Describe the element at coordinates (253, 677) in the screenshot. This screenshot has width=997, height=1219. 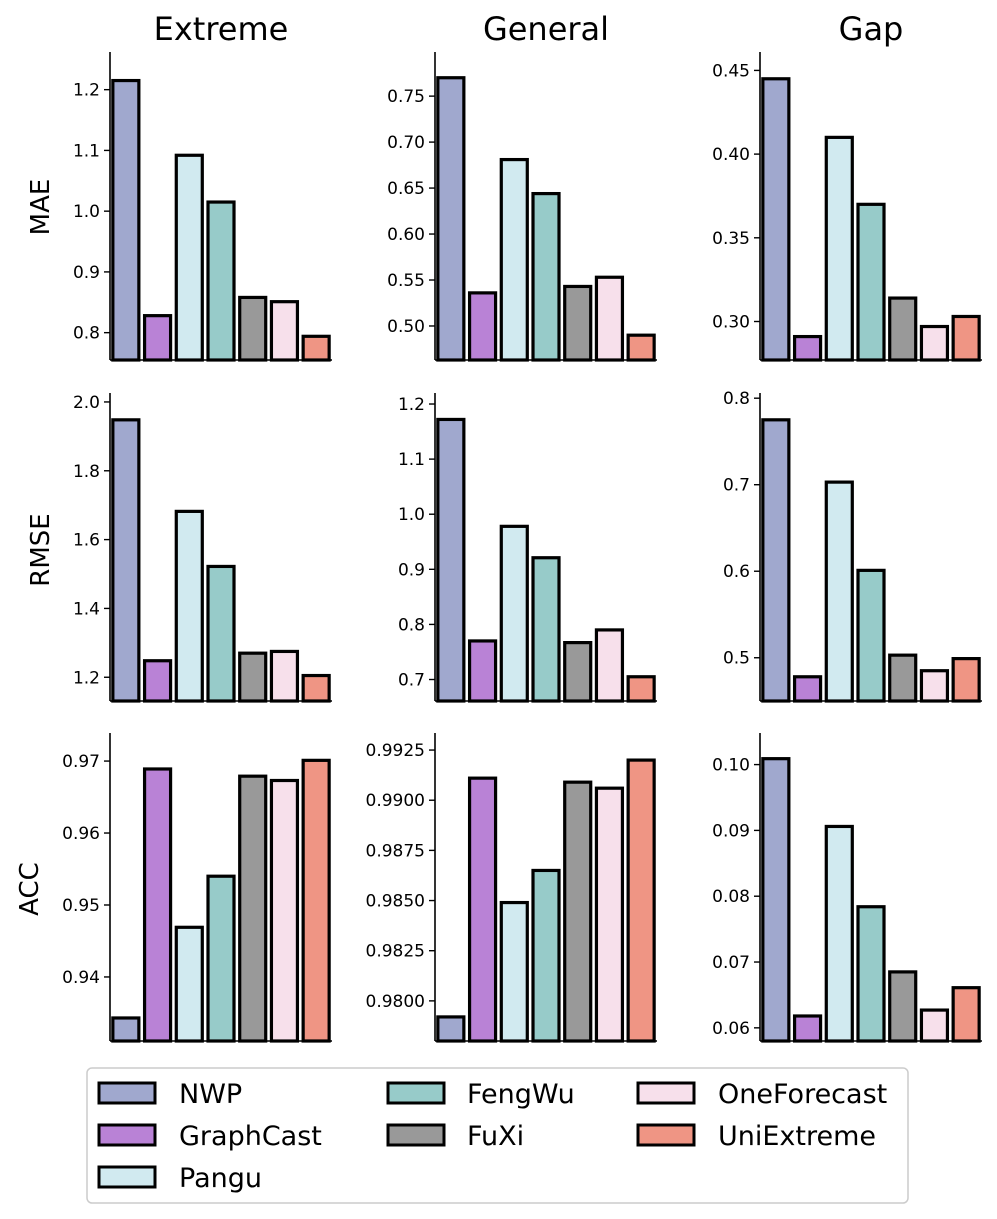
I see `bar-rmse-extreme-fuxi` at that location.